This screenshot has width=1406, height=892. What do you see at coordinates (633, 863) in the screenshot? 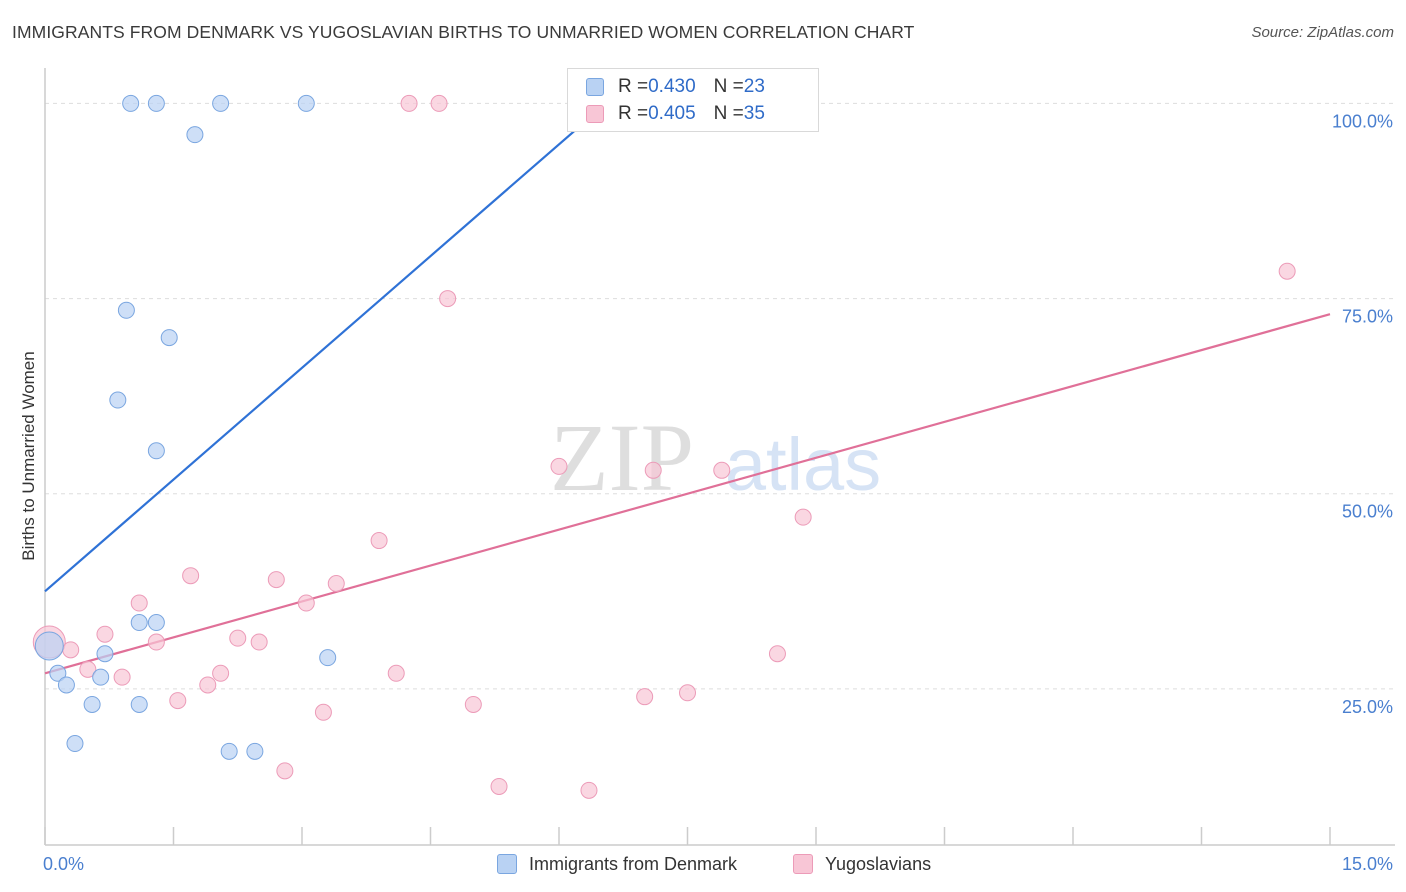
I see `series-label-denmark: Immigrants from Denmark` at bounding box center [633, 863].